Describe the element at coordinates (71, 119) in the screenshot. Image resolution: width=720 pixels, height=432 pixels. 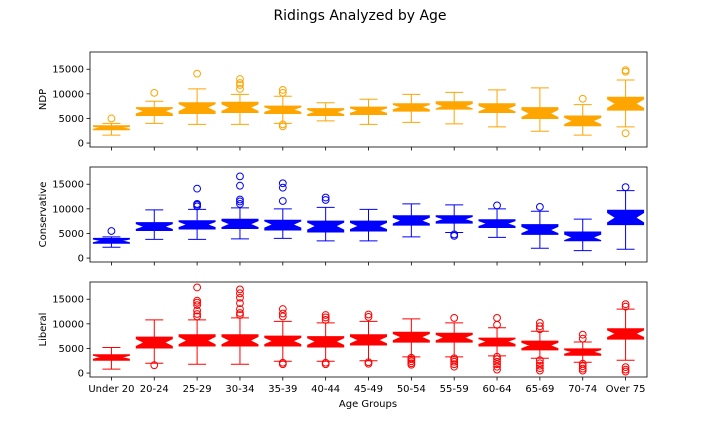
I see `y-tick-label: 5000` at that location.